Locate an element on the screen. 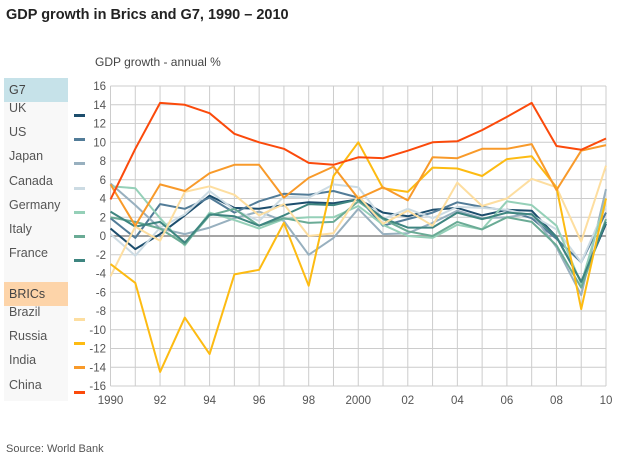 This screenshot has width=624, height=465. x-tick-label: 2000 is located at coordinates (358, 401).